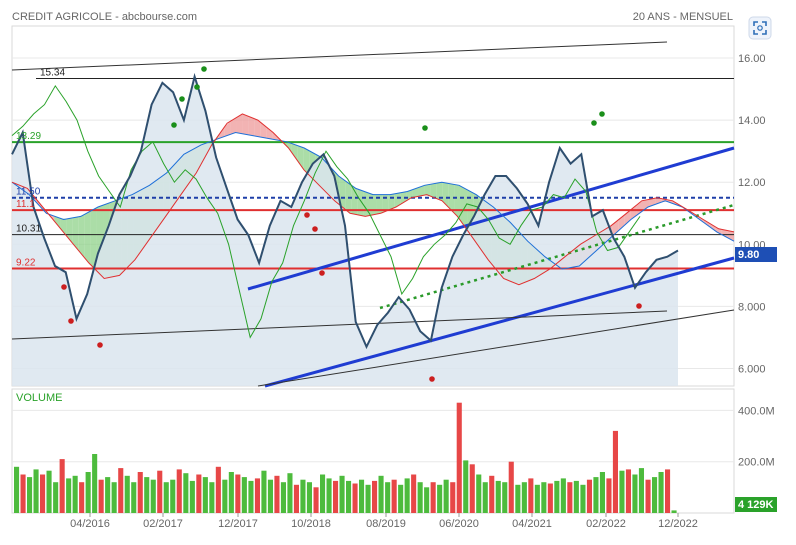 This screenshot has height=545, width=796. Describe the element at coordinates (752, 370) in the screenshot. I see `price-tick-label: 6.000` at that location.